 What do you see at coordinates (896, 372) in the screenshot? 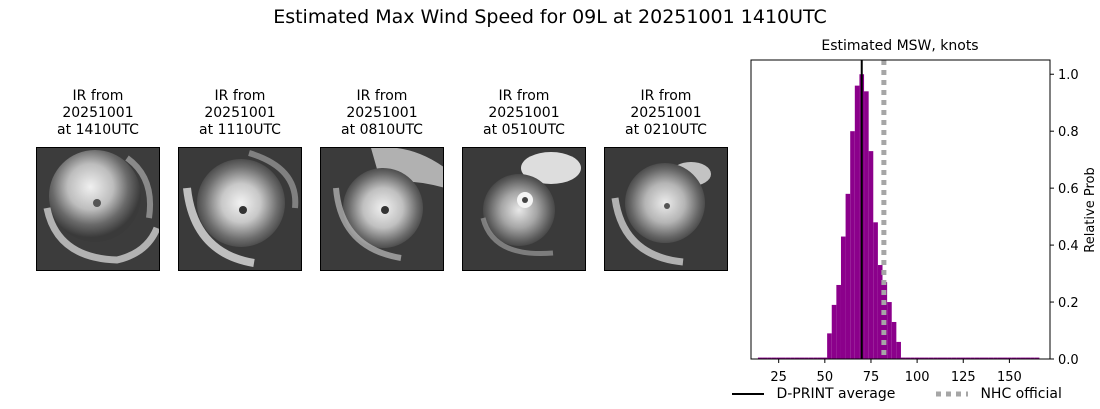
I see `x-axis-ticks: 25 50 75 100 125 150` at bounding box center [896, 372].